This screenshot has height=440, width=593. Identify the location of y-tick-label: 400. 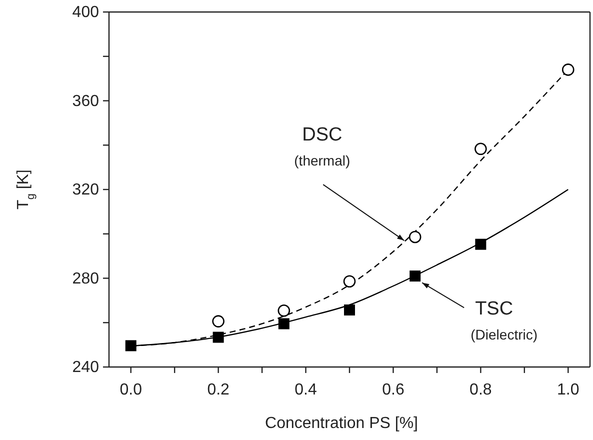
(86, 13).